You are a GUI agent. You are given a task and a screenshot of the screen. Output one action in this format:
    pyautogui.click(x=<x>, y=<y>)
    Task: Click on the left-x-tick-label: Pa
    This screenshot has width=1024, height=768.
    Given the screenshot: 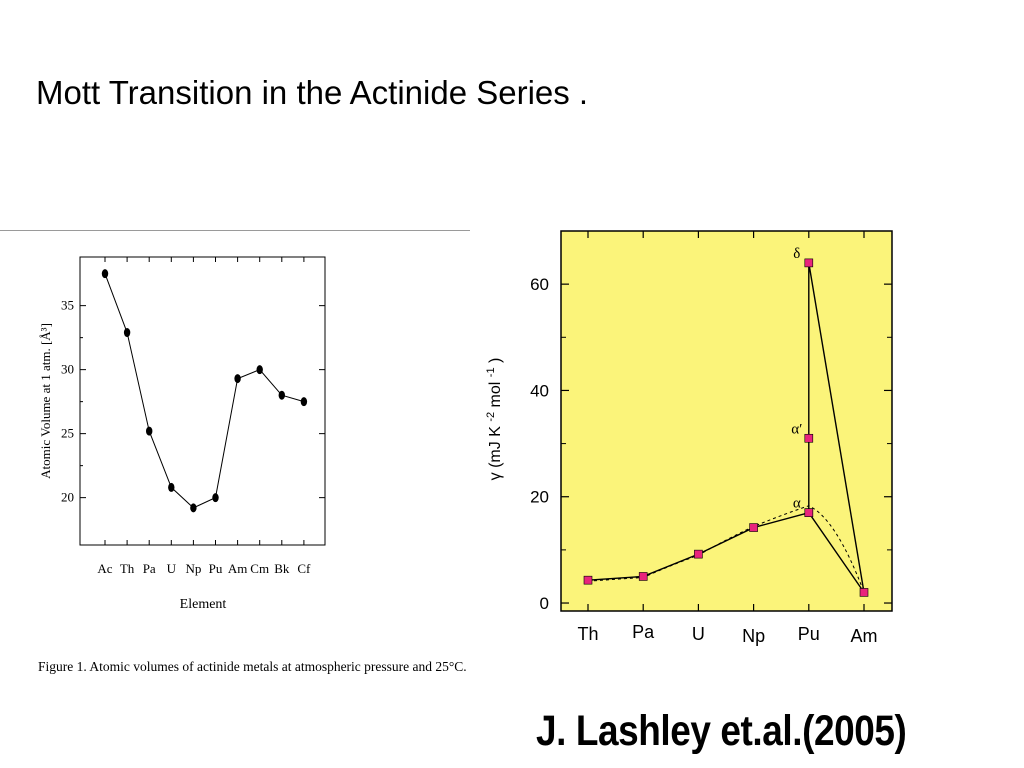 What is the action you would take?
    pyautogui.click(x=149, y=568)
    